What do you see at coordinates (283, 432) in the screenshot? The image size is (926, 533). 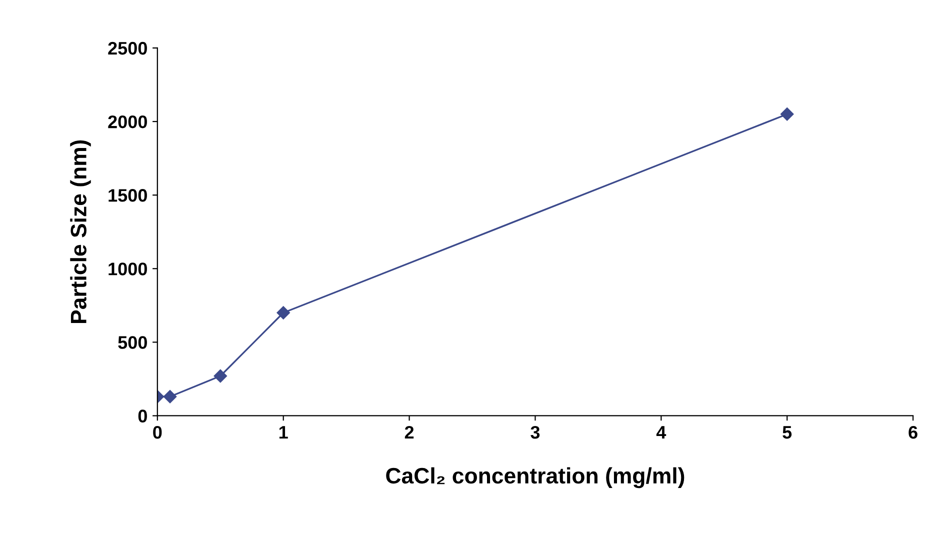 I see `x-tick-label: 1` at bounding box center [283, 432].